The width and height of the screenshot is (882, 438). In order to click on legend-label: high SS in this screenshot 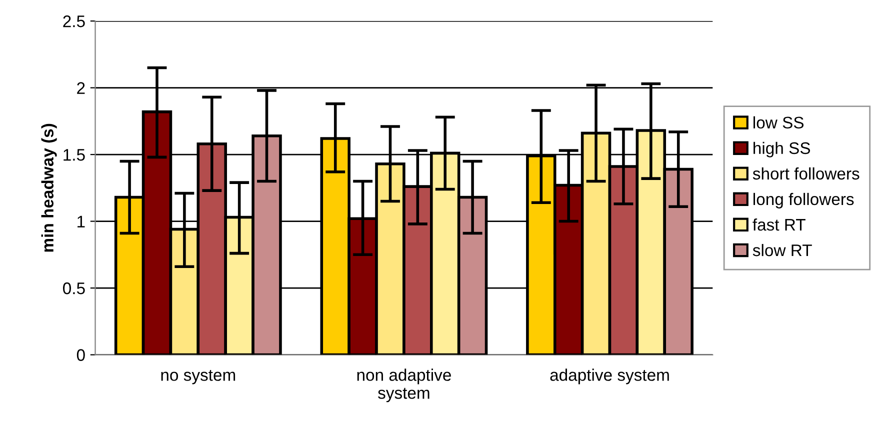, I will do `click(782, 150)`.